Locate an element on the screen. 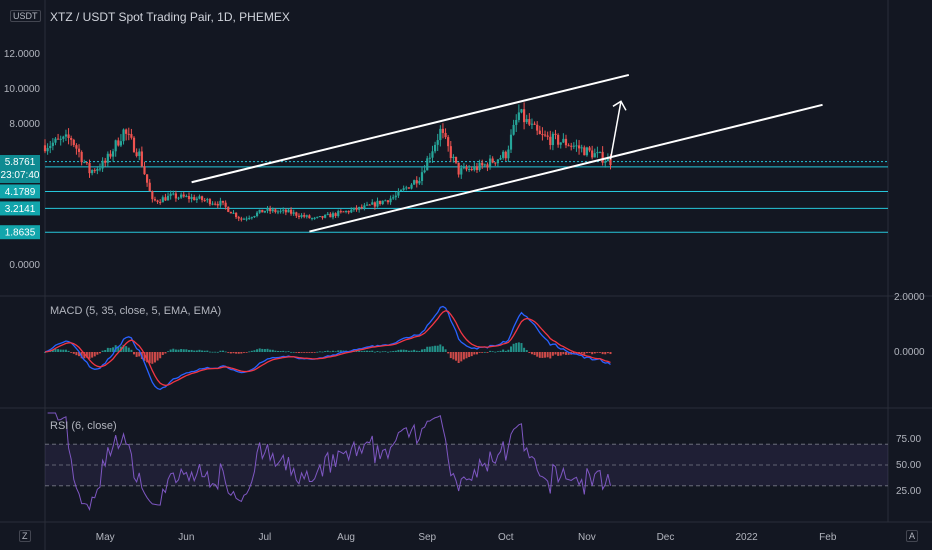 The height and width of the screenshot is (550, 932). rsi-label: RSI (6, close) is located at coordinates (83, 426).